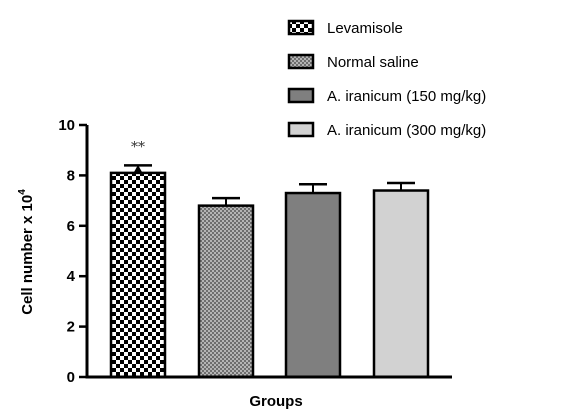 Image resolution: width=566 pixels, height=411 pixels. Describe the element at coordinates (373, 62) in the screenshot. I see `legend-label: Normal saline` at that location.